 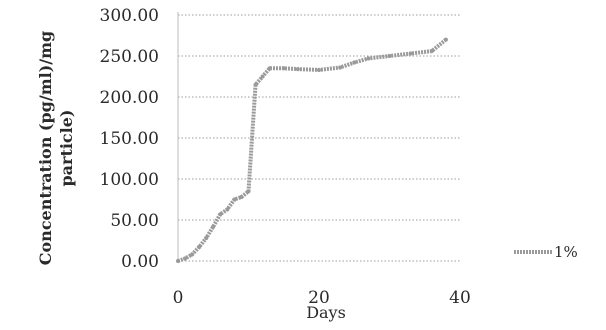 What do you see at coordinates (129, 16) in the screenshot?
I see `y-tick-label: 300.00` at bounding box center [129, 16].